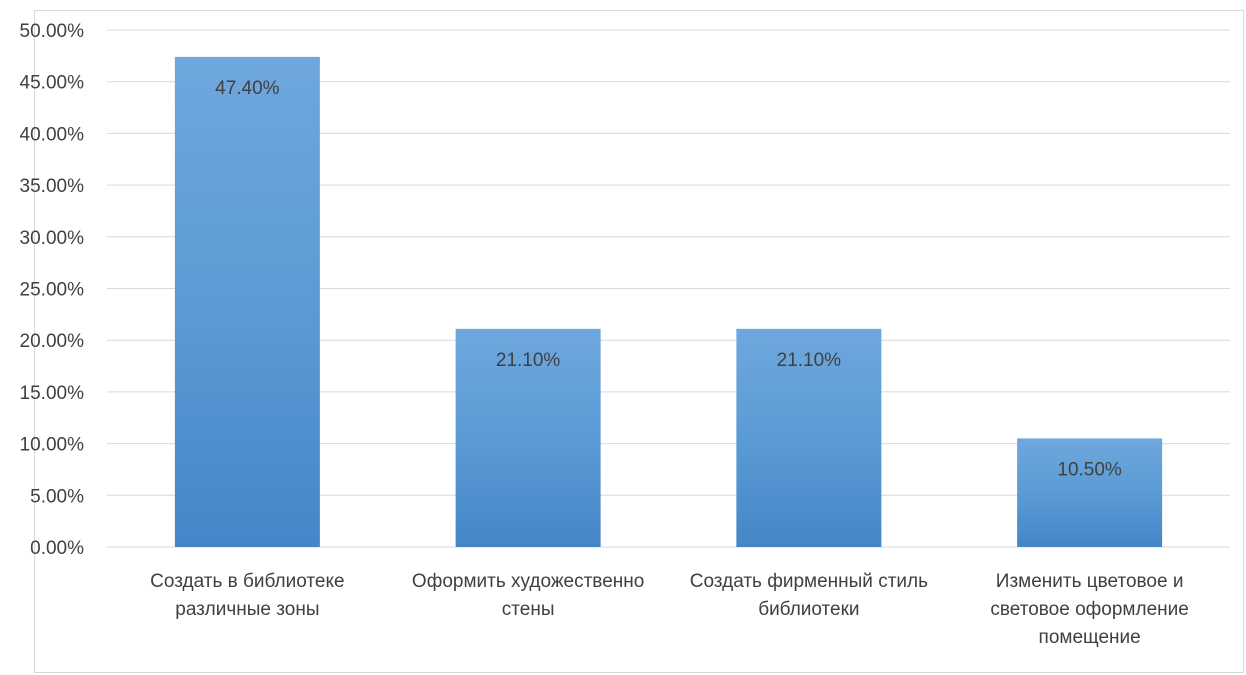  What do you see at coordinates (247, 88) in the screenshot?
I see `data-label: 47.40%` at bounding box center [247, 88].